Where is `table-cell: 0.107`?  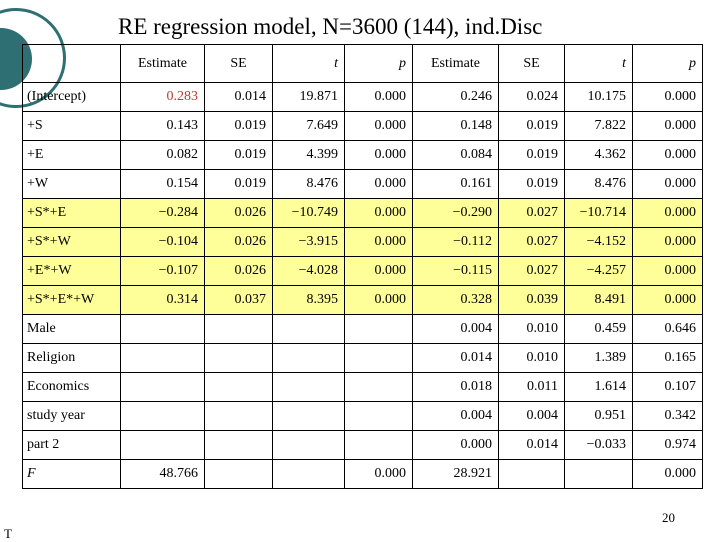 table-cell: 0.107 is located at coordinates (667, 387).